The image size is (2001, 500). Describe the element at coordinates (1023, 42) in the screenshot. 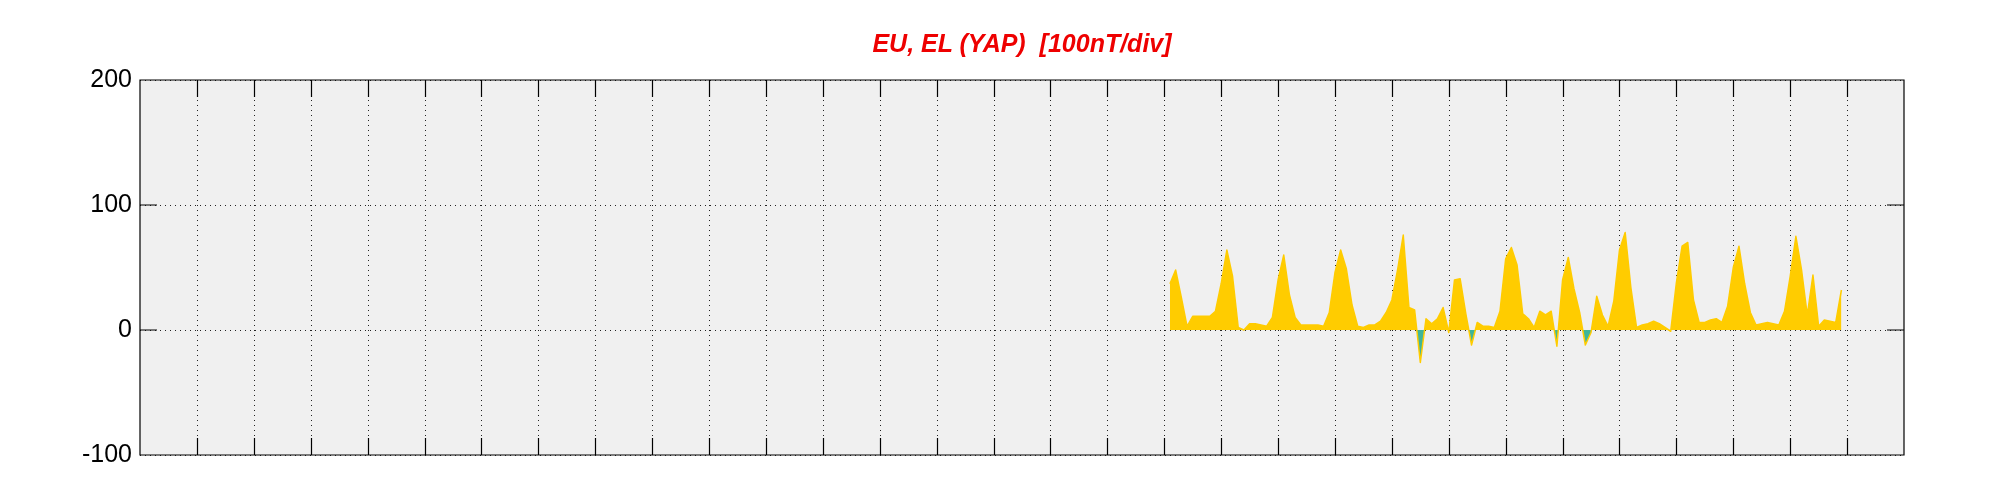

I see `chart-title: EU, EL (YAP) [100nT/div]` at that location.